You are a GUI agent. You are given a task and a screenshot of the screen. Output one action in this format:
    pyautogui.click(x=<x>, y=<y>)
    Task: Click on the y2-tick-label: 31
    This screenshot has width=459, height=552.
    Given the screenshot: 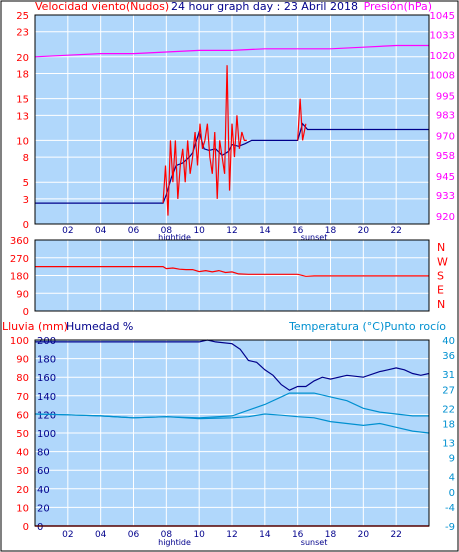 What is the action you would take?
    pyautogui.click(x=448, y=375)
    